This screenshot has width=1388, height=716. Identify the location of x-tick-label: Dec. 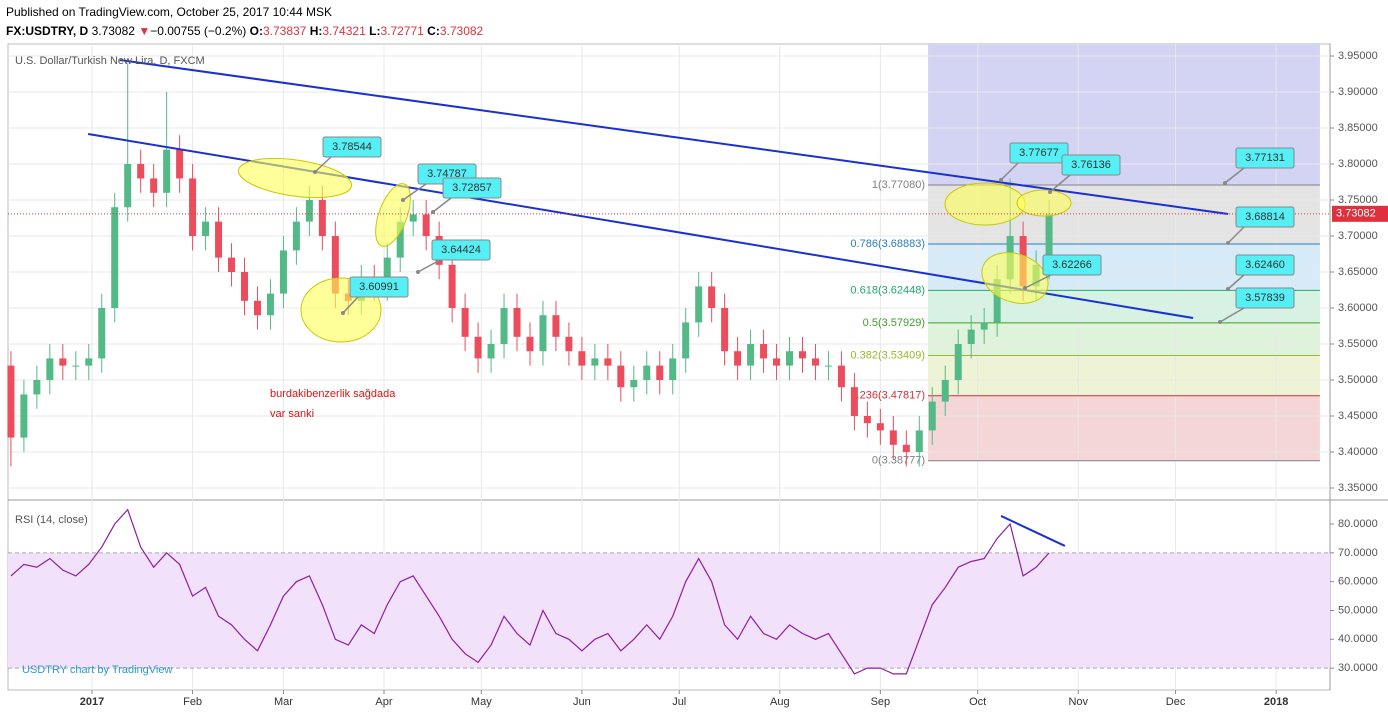
(1176, 702).